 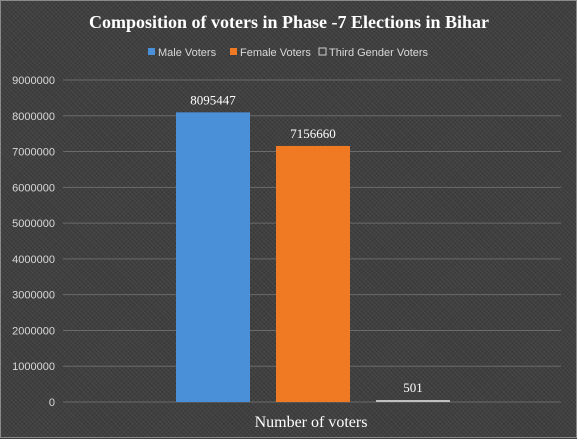 What do you see at coordinates (213, 257) in the screenshot?
I see `bar-male-voters` at bounding box center [213, 257].